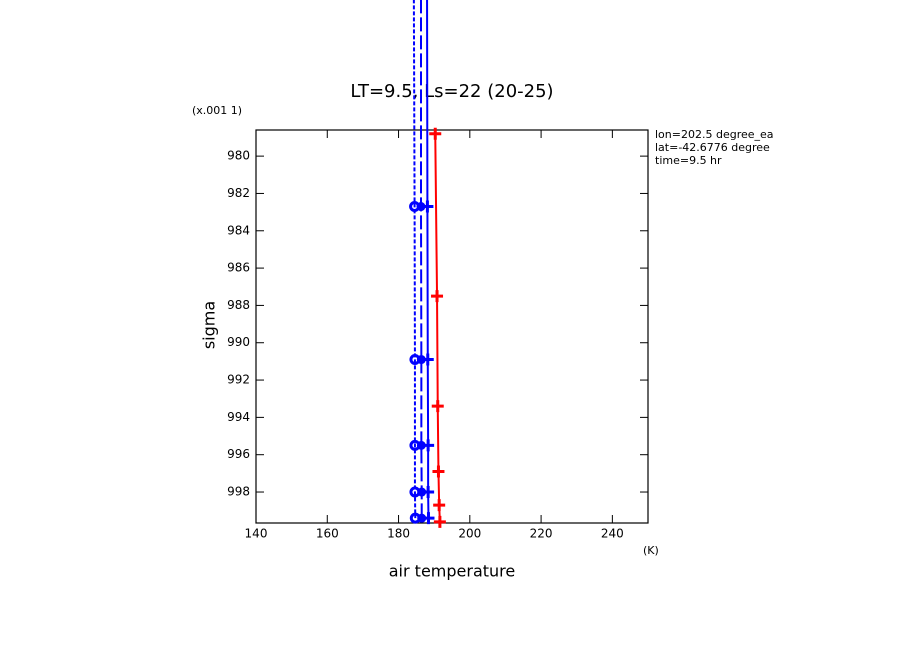 The image size is (904, 654). I want to click on x-tick-label: 160, so click(327, 534).